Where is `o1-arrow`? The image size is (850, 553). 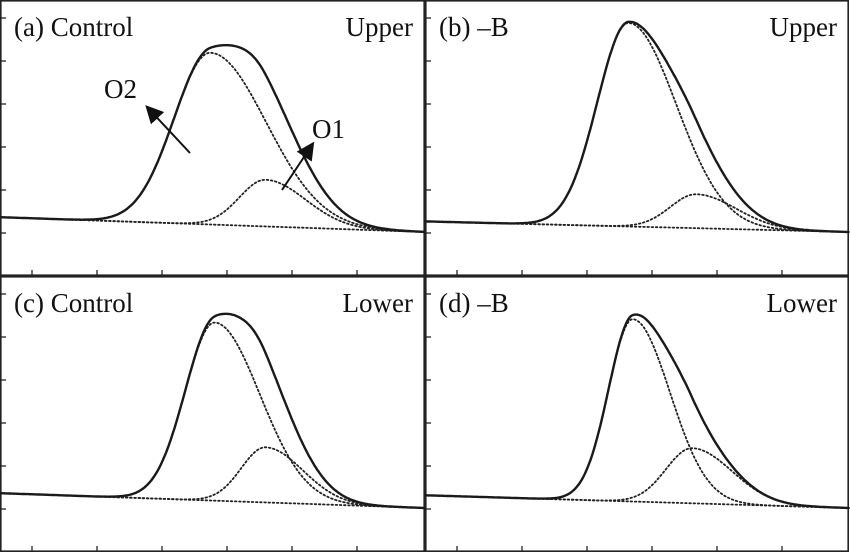 o1-arrow is located at coordinates (298, 166).